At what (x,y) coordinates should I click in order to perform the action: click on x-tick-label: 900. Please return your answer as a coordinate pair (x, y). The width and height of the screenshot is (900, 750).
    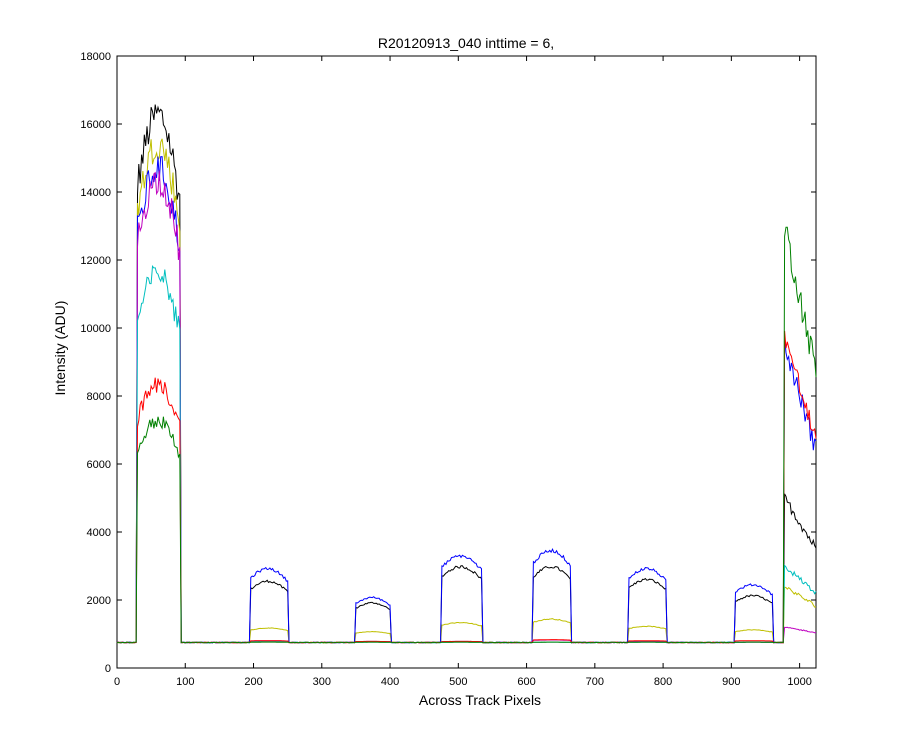
    Looking at the image, I should click on (731, 682).